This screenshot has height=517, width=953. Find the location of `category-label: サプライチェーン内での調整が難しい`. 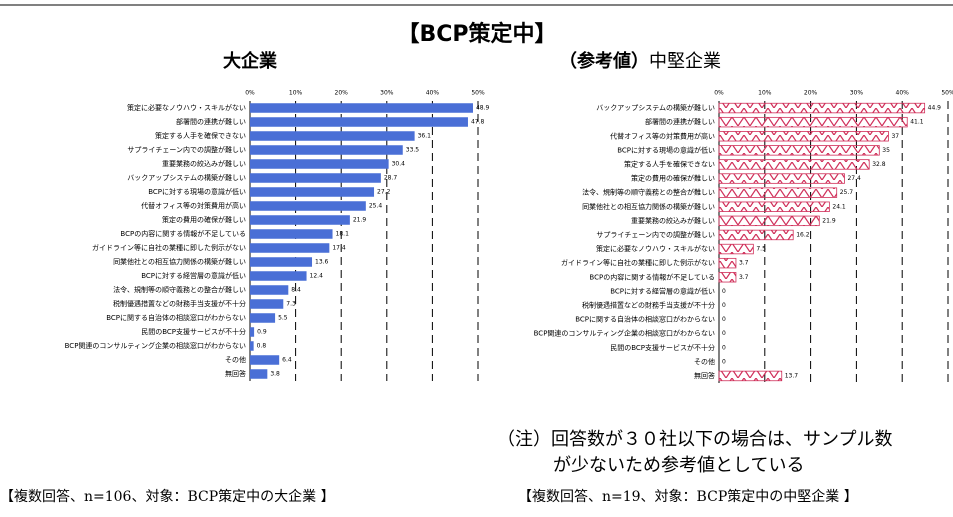

category-label: サプライチェーン内での調整が難しい is located at coordinates (186, 149).